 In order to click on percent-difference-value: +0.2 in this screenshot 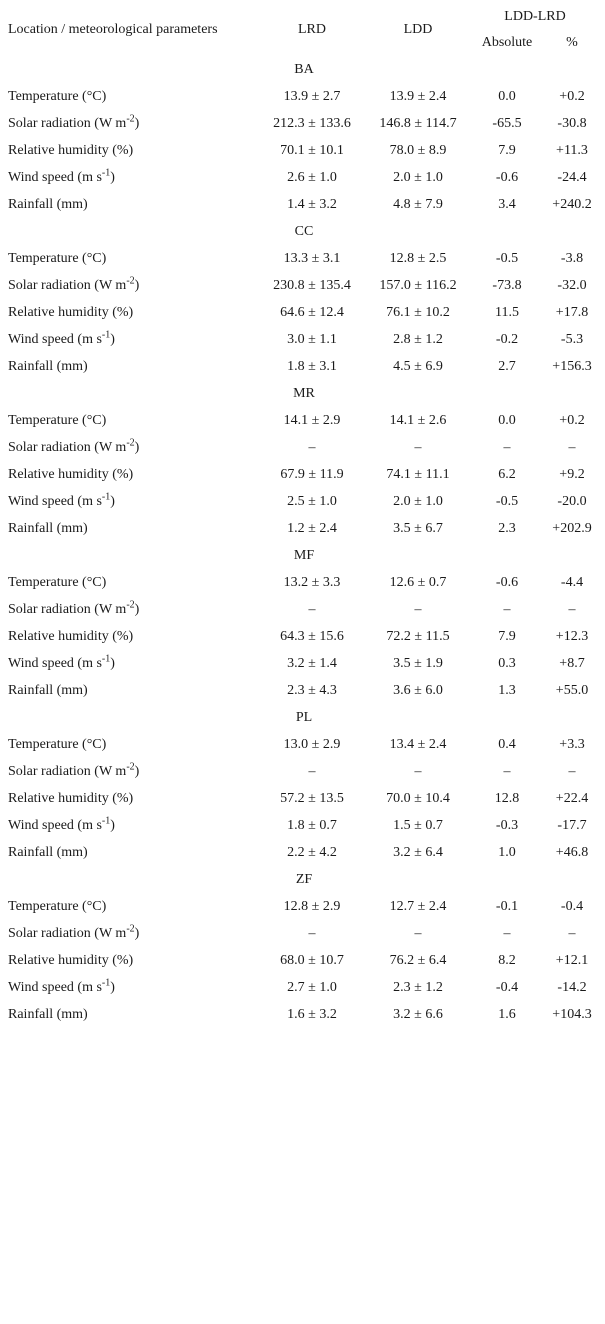, I will do `click(572, 420)`.